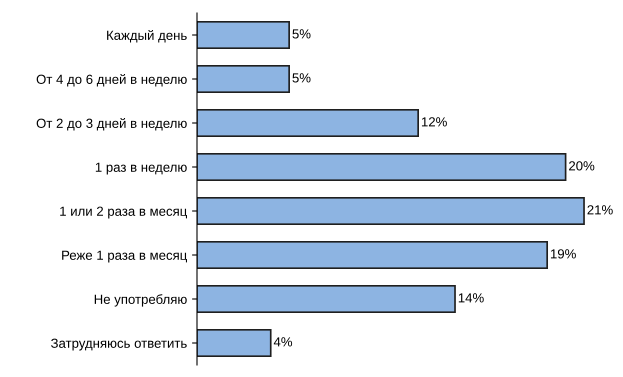 The image size is (623, 377). What do you see at coordinates (123, 212) in the screenshot?
I see `y-tick-label: 1 или 2 раза в месяц` at bounding box center [123, 212].